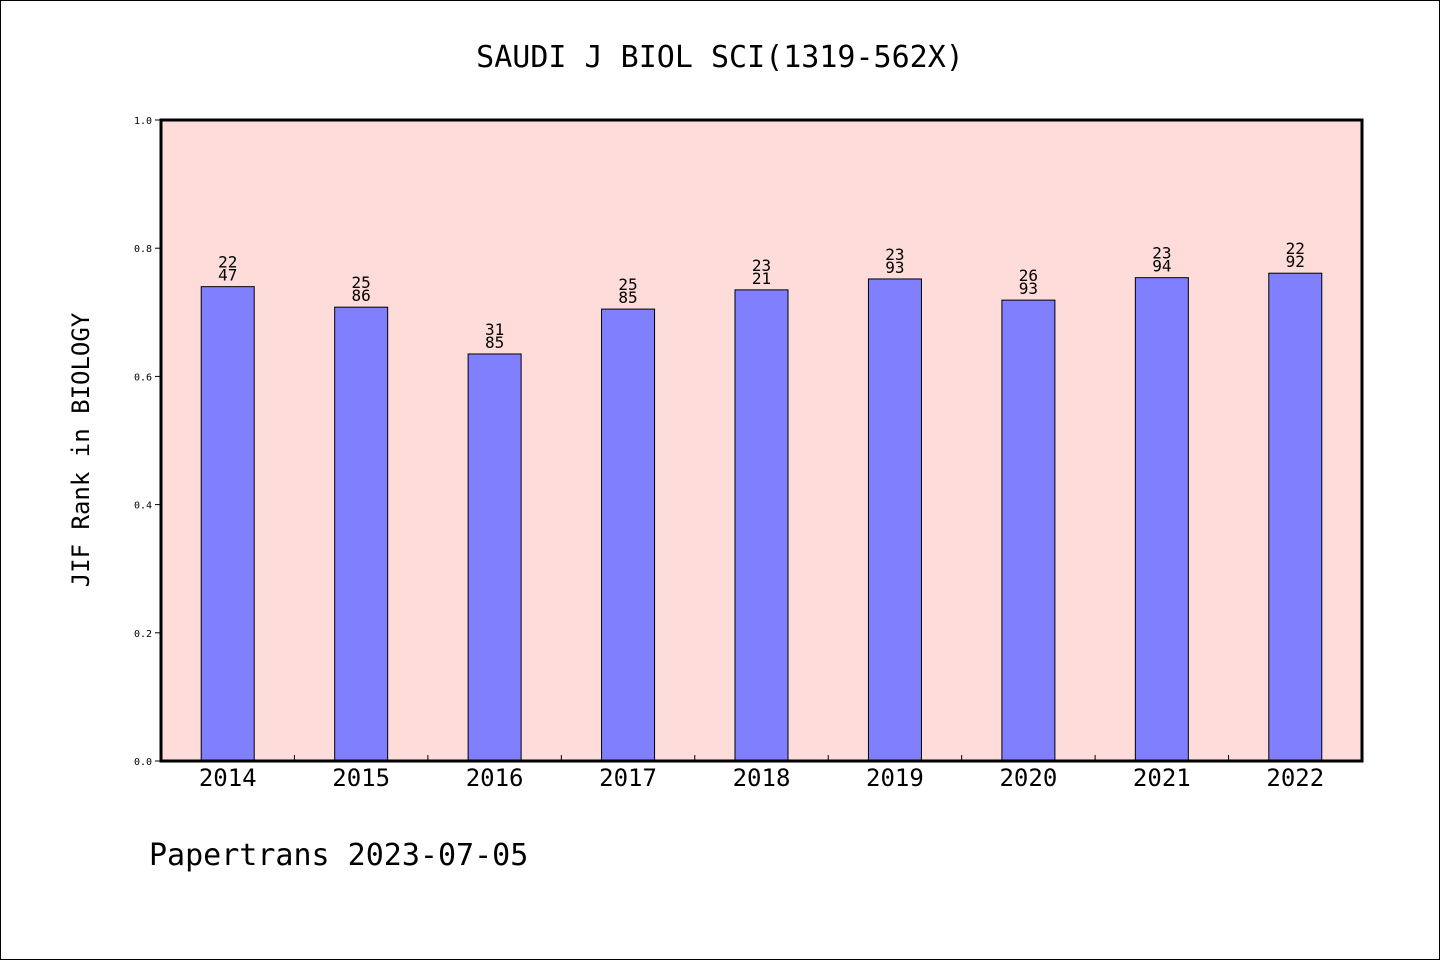  What do you see at coordinates (894, 520) in the screenshot?
I see `bar-2019` at bounding box center [894, 520].